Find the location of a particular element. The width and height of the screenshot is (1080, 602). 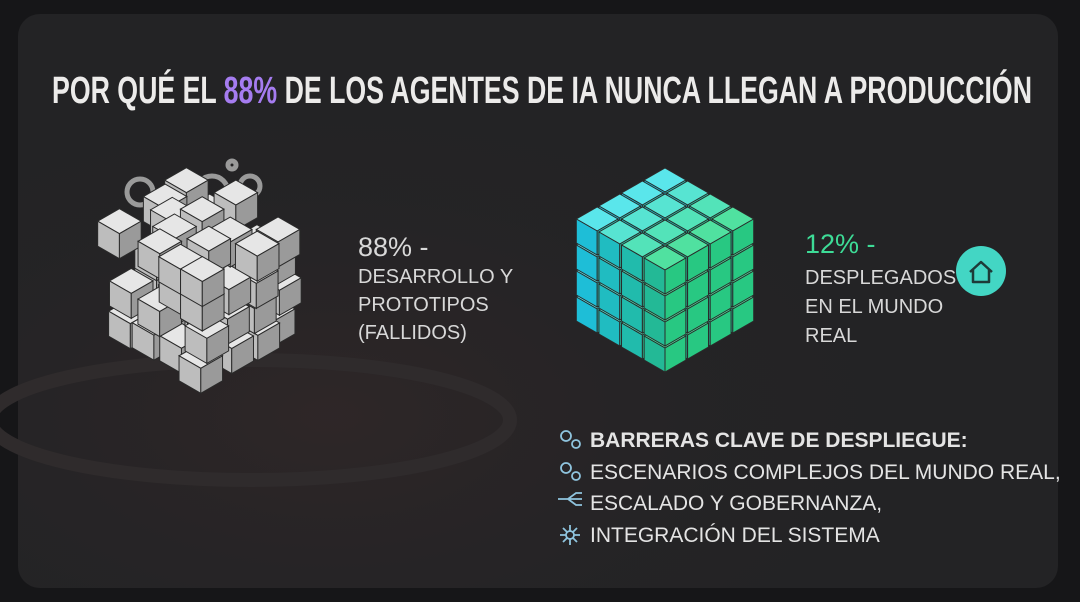

deployed-line: DESPLEGADOS is located at coordinates (880, 278).